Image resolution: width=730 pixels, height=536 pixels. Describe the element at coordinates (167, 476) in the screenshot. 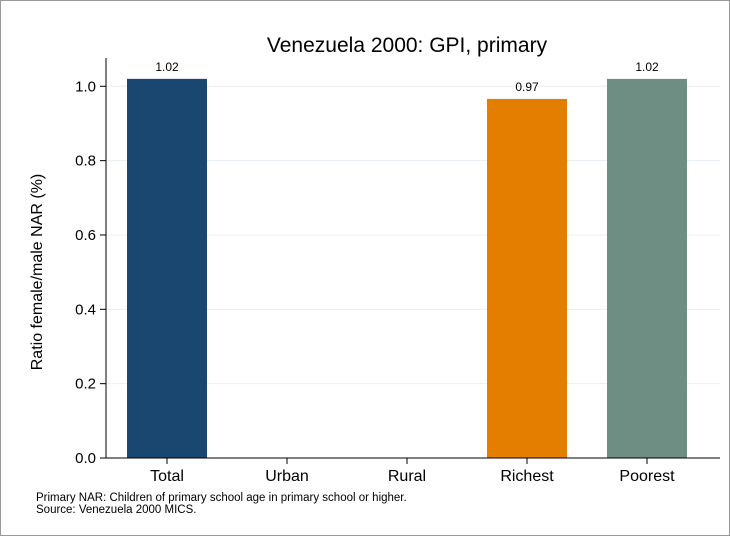

I see `x-tick-label-total: Total` at that location.